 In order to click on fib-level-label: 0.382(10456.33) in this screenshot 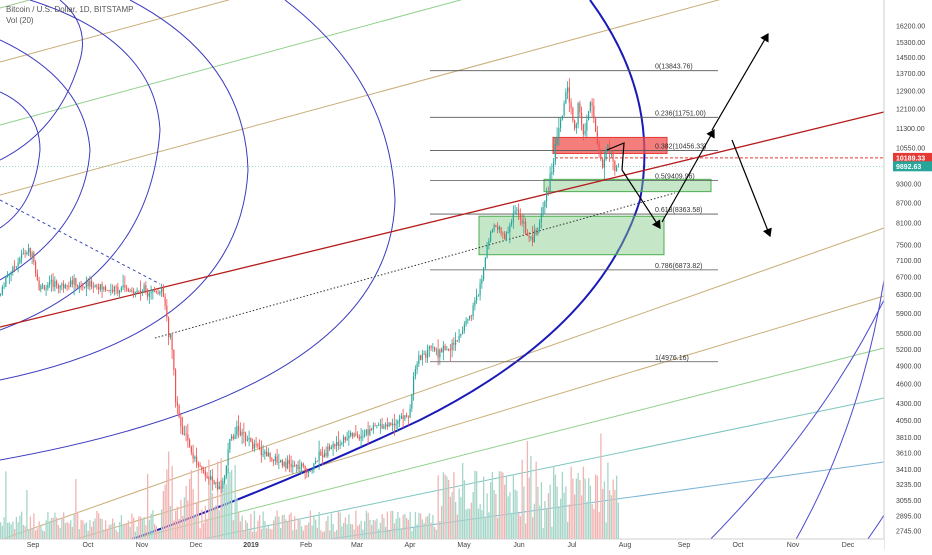, I will do `click(680, 147)`.